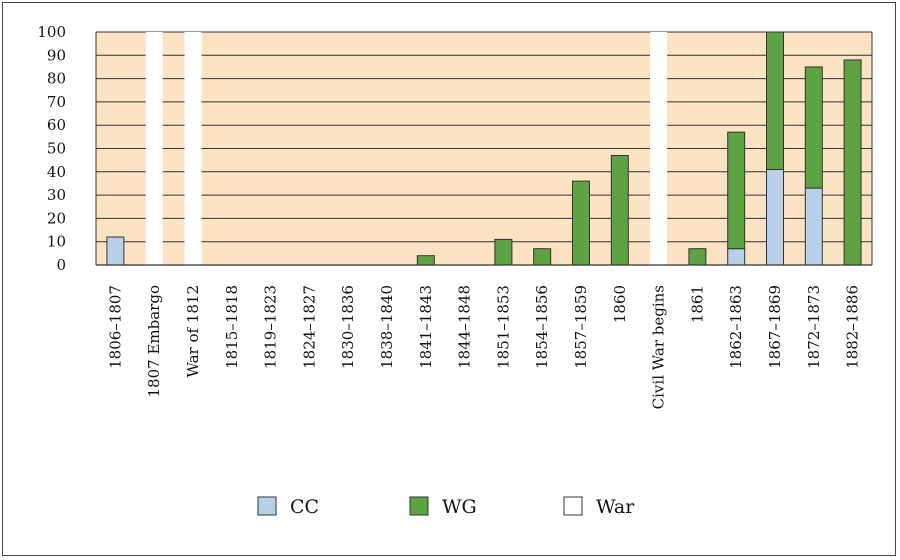  I want to click on y-tick-label: 100, so click(51, 32).